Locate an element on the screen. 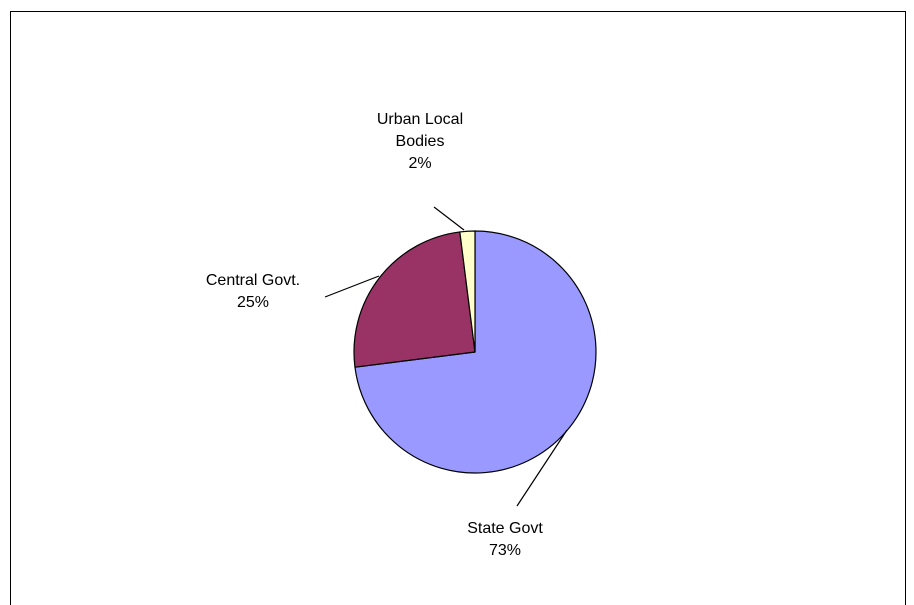 Image resolution: width=914 pixels, height=605 pixels. data-label: Urban Local Bodies 2% is located at coordinates (420, 141).